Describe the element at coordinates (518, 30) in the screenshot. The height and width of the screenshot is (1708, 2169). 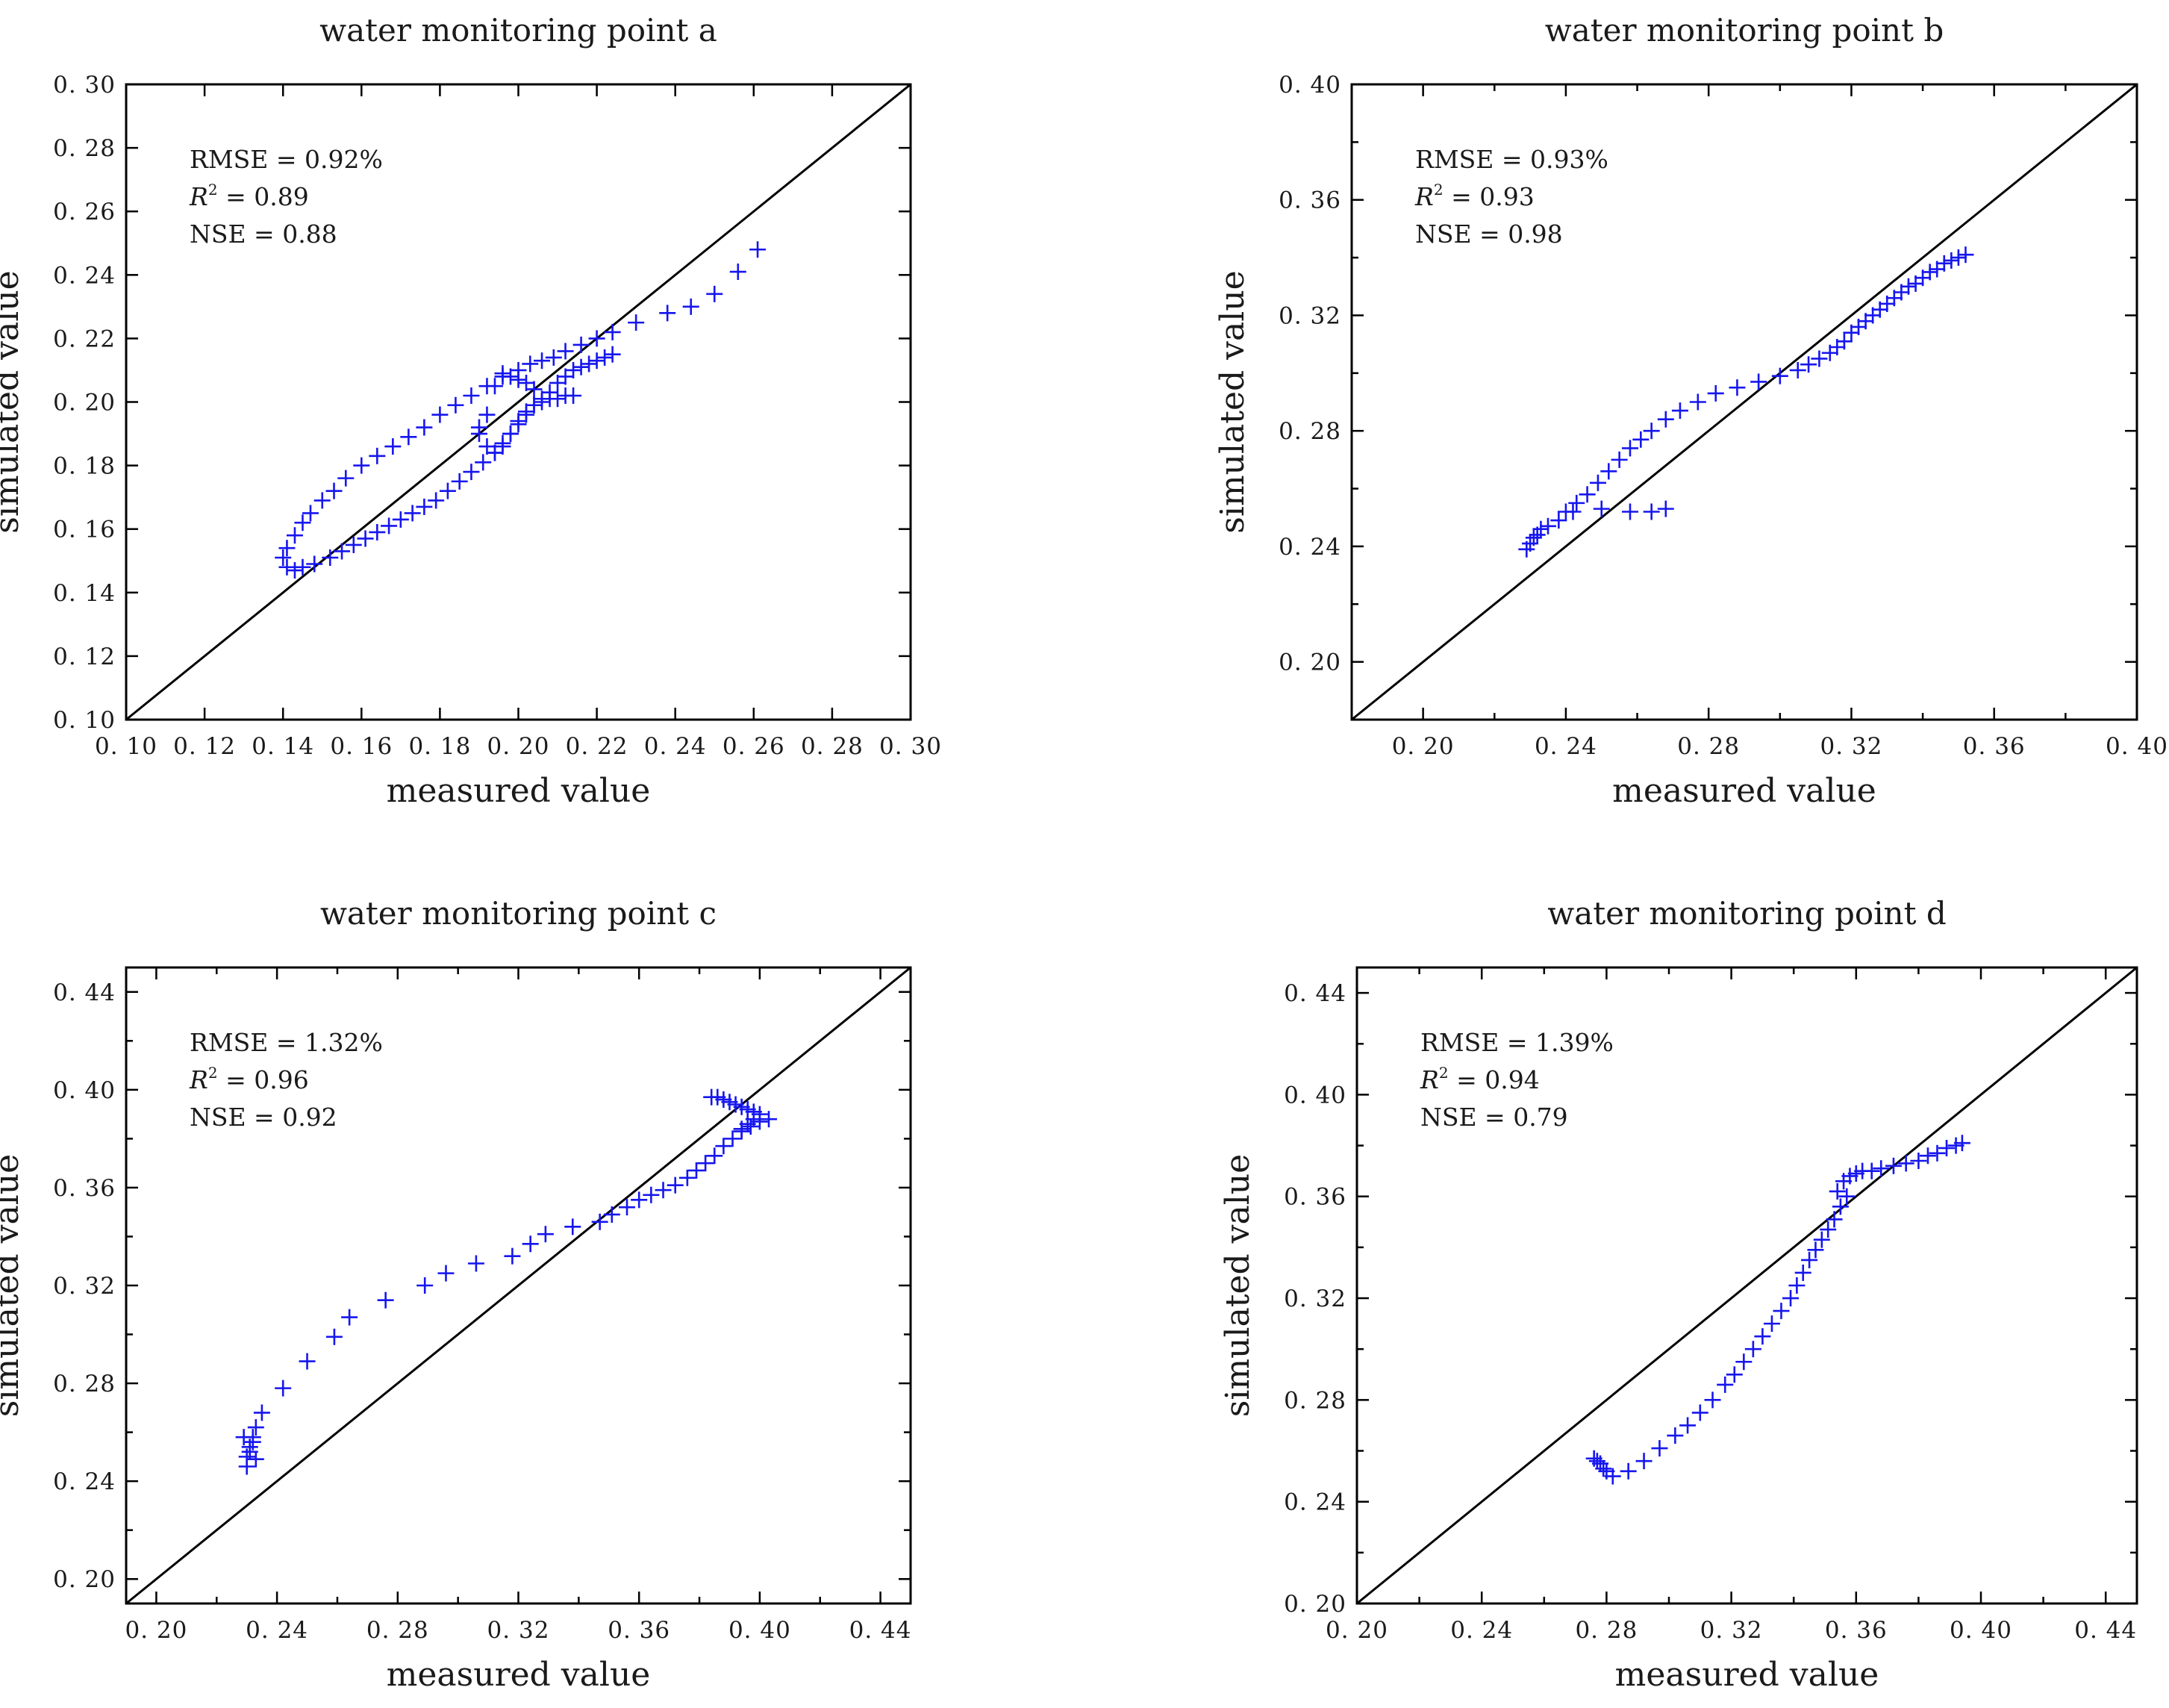
I see `chart-title: water monitoring point a` at that location.